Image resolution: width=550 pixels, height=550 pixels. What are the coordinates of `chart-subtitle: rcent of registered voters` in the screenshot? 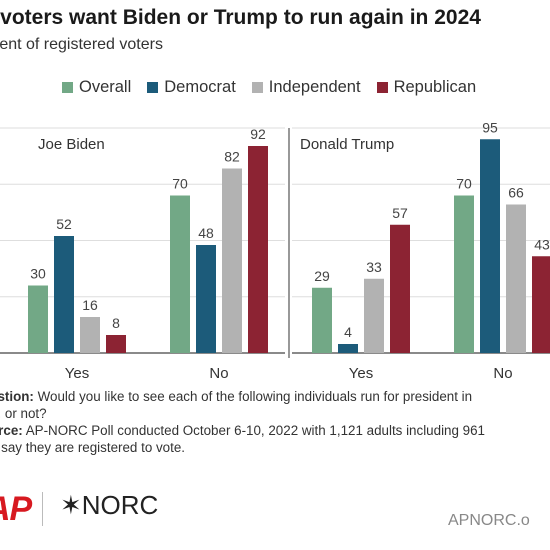 It's located at (81, 44).